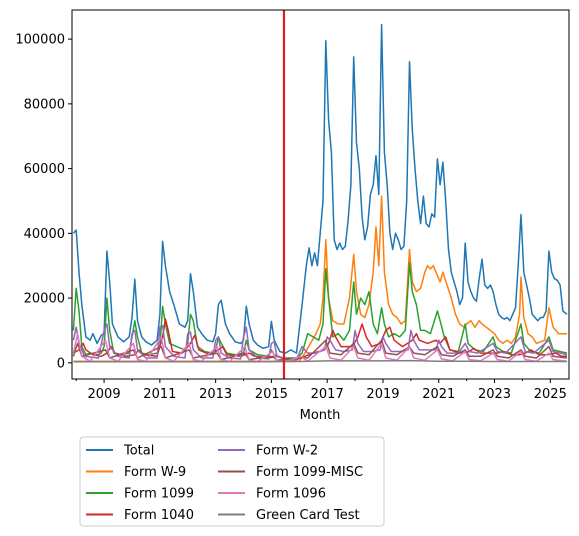 Image resolution: width=579 pixels, height=536 pixels. I want to click on y-axis: 0 20000 40000 60000 80000 100000, so click(43, 202).